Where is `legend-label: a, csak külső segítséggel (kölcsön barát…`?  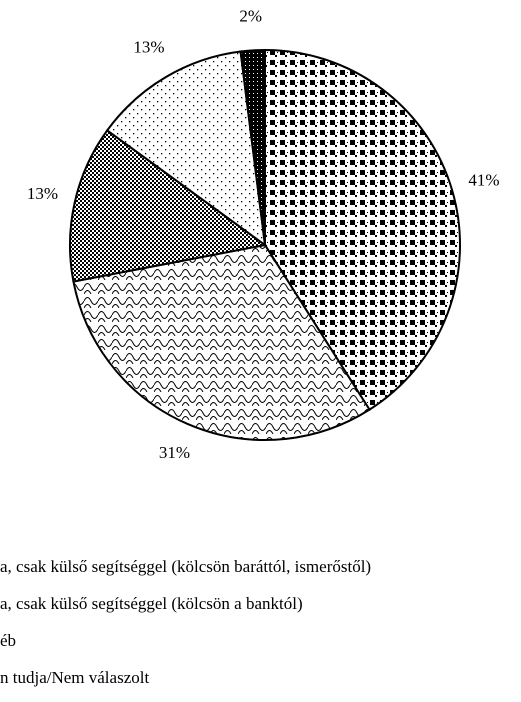 legend-label: a, csak külső segítséggel (kölcsön barát… is located at coordinates (185, 566).